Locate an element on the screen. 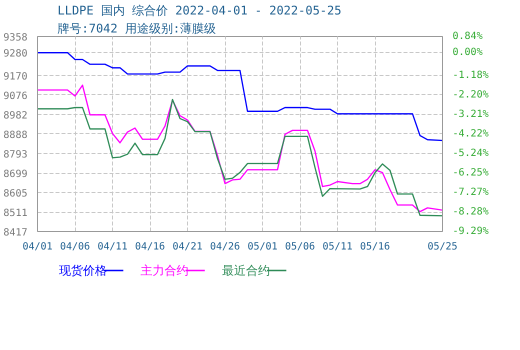 The width and height of the screenshot is (520, 350). legend-label: 现货价格 is located at coordinates (82, 271).